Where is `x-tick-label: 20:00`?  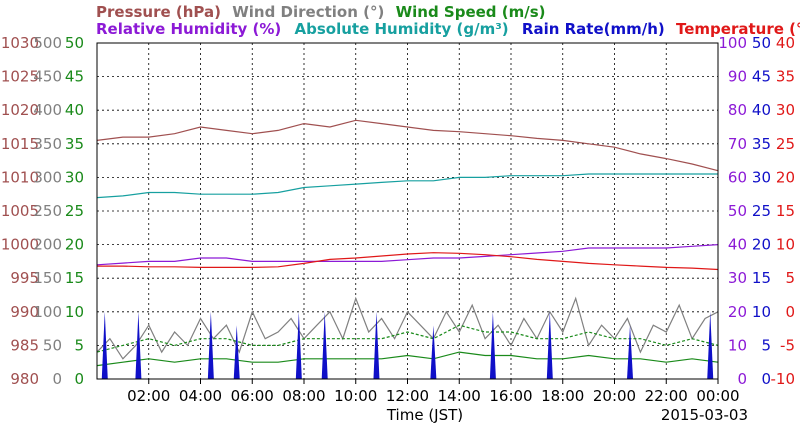 x-tick-label: 20:00 is located at coordinates (614, 396).